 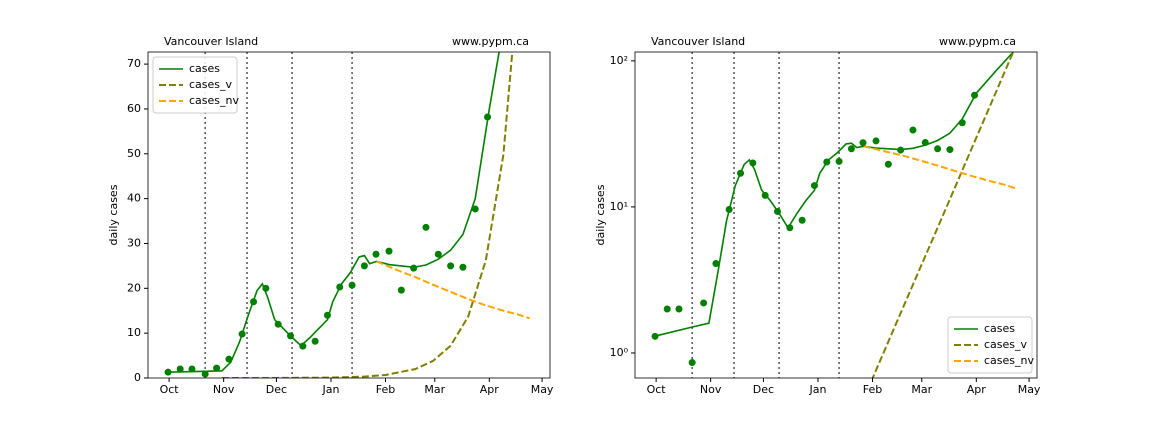 I want to click on legend-label: cases, so click(x=204, y=68).